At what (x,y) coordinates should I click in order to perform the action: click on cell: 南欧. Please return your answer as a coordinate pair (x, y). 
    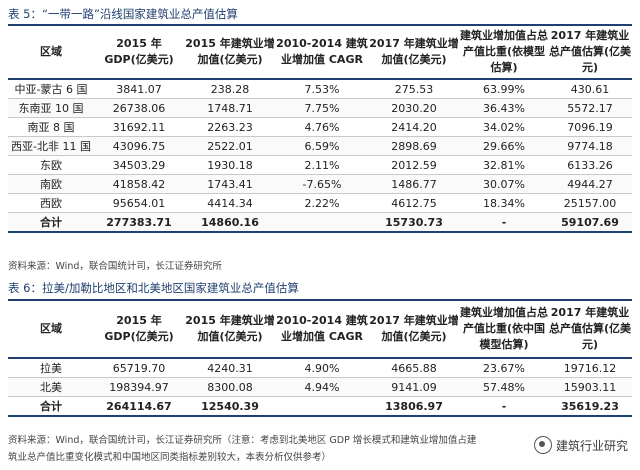
    Looking at the image, I should click on (51, 184).